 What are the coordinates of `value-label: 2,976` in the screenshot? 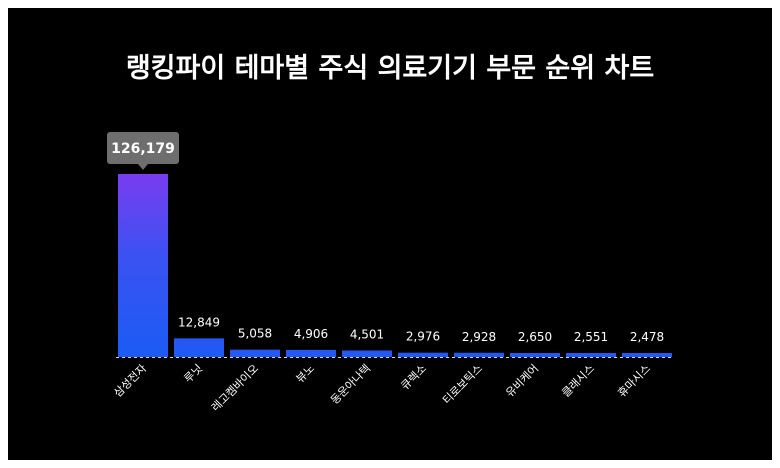 It's located at (423, 337).